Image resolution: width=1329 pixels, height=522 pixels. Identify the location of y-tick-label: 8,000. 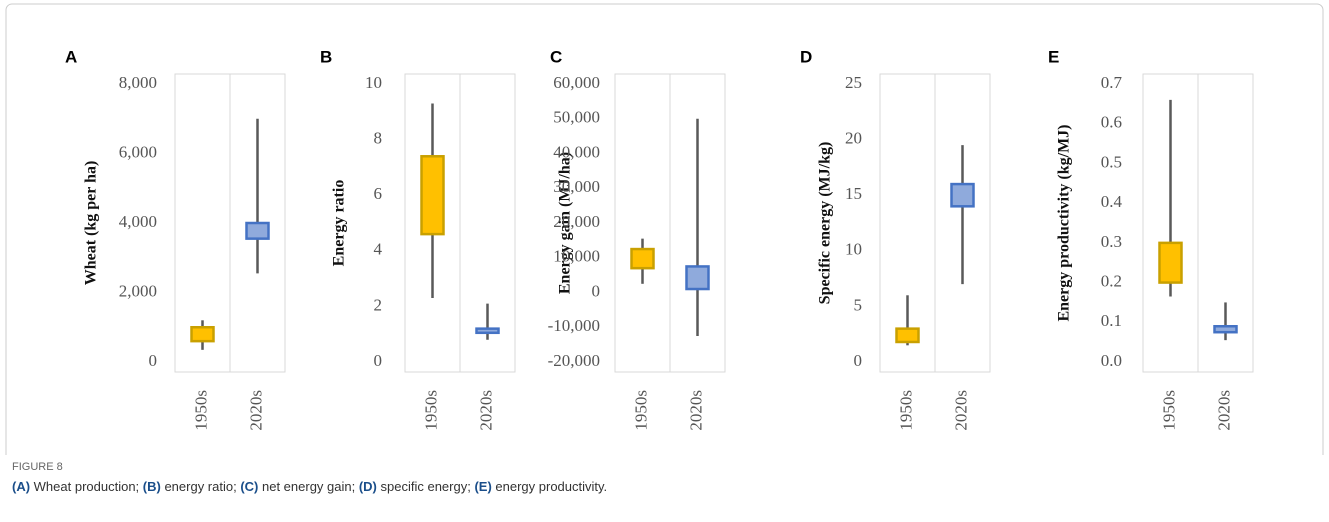
(138, 82).